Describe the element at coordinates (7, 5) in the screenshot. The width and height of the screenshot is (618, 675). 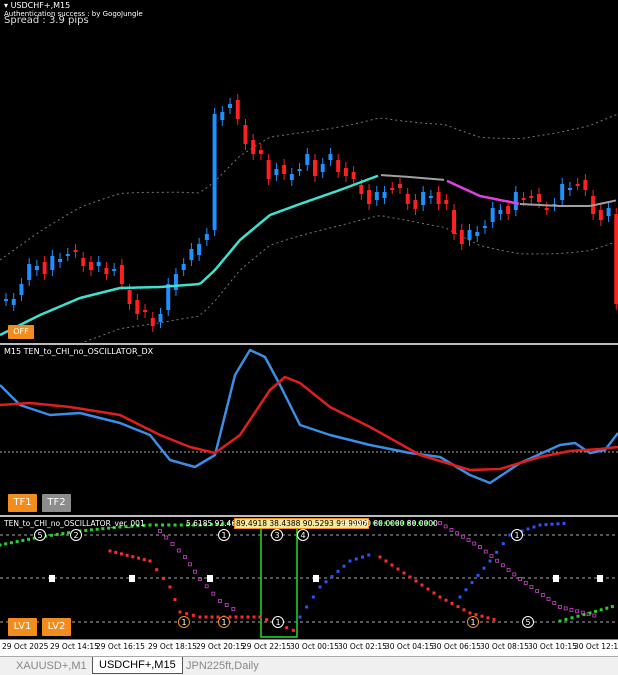
I see `collapse-arrow-icon: ▾` at that location.